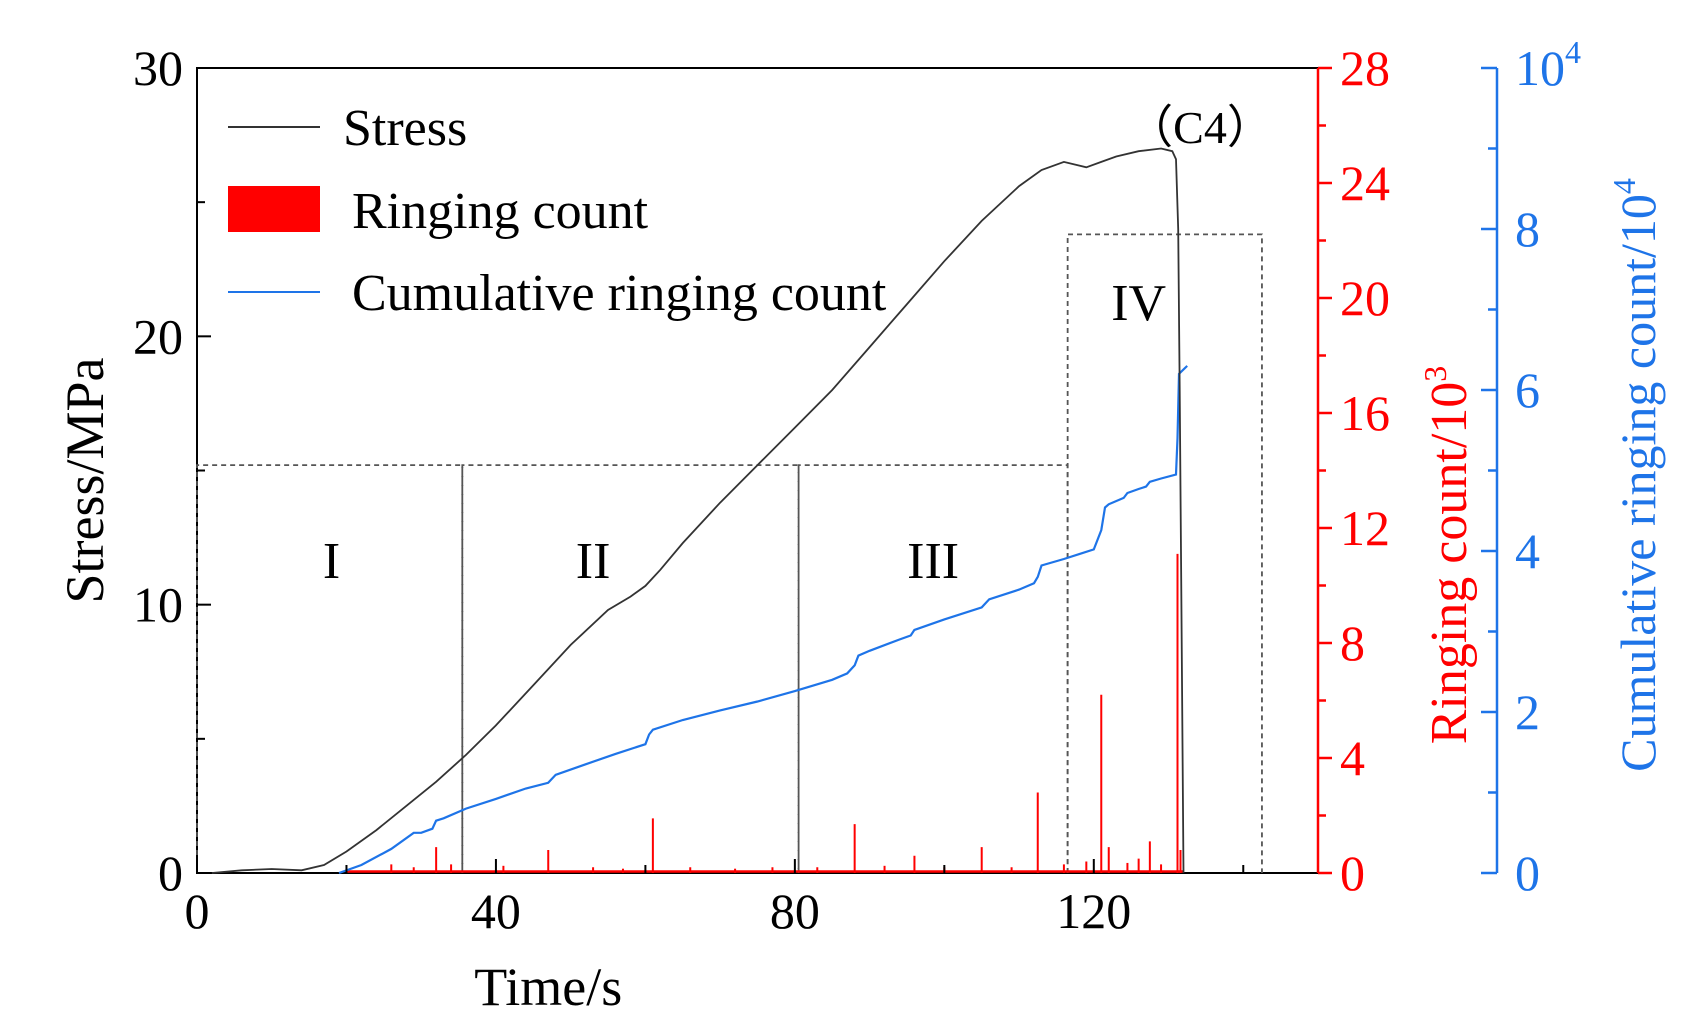 This screenshot has height=1026, width=1702. What do you see at coordinates (1527, 712) in the screenshot?
I see `cumulative-tick-label: 2` at bounding box center [1527, 712].